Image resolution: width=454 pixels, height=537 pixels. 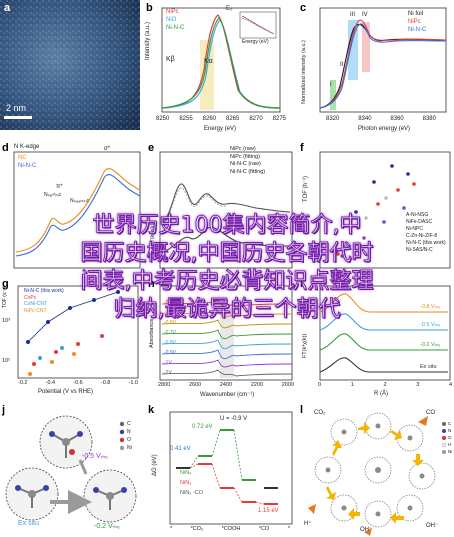 What do you see at coordinates (186, 119) in the screenshot?
I see `tick-label: 8255` at bounding box center [186, 119].